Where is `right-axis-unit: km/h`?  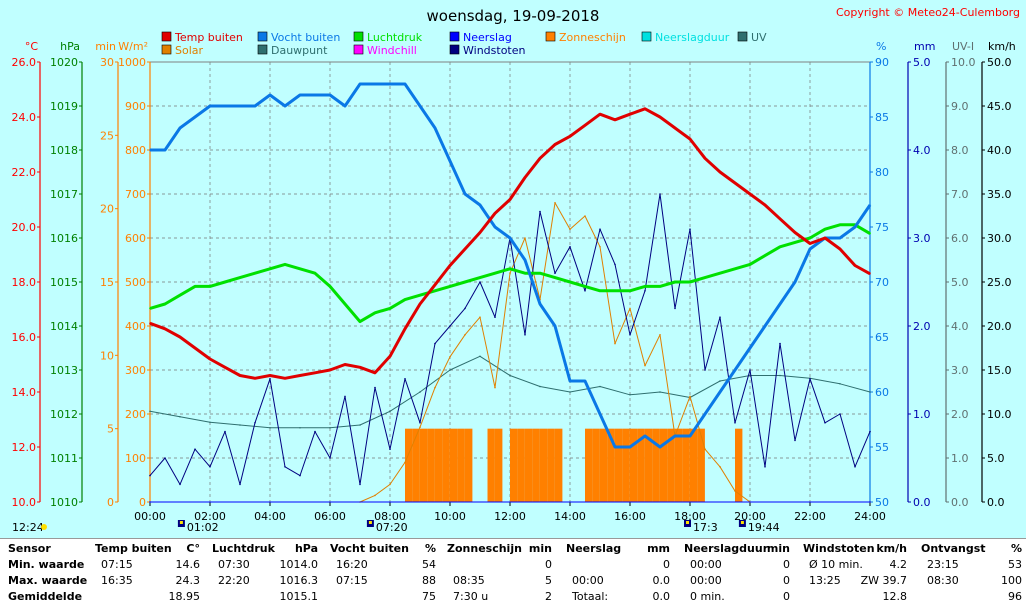
right-axis-unit: km/h is located at coordinates (1002, 46).